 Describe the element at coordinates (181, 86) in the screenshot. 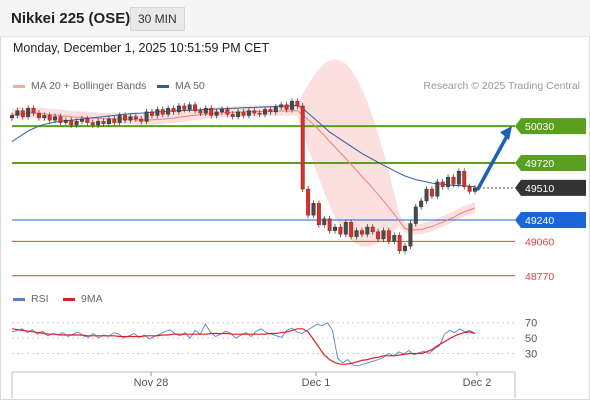

I see `legend-ma50: MA 50` at that location.